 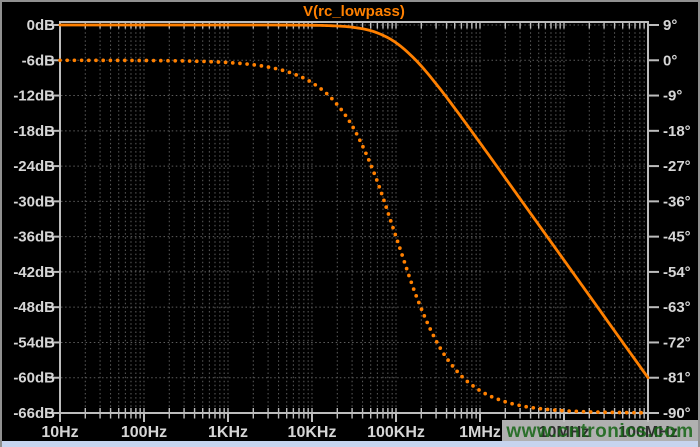 What do you see at coordinates (648, 432) in the screenshot?
I see `x-axis-tick-label: 100MHz` at bounding box center [648, 432].